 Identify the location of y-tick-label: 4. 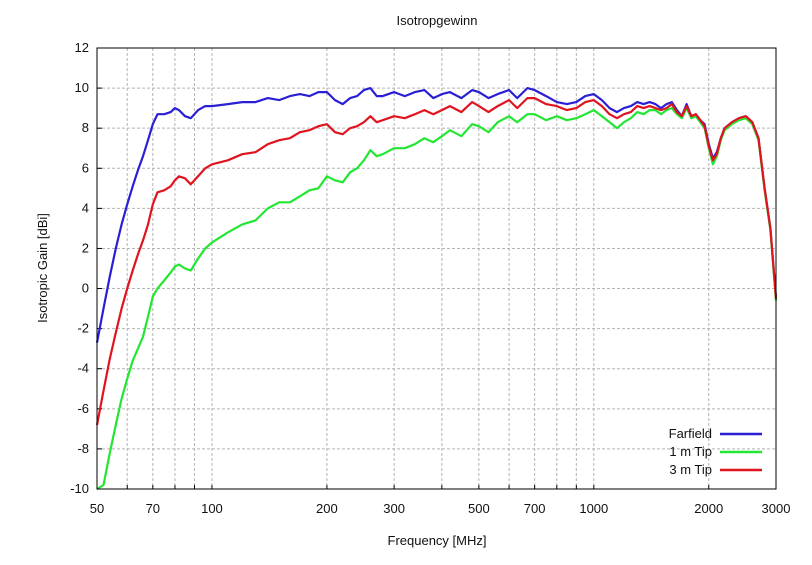
(85, 207).